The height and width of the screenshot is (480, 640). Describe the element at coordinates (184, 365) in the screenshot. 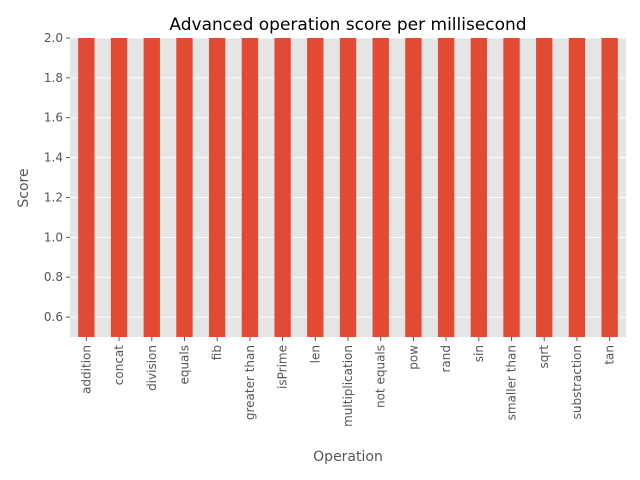

I see `x-tick-label: equals` at that location.